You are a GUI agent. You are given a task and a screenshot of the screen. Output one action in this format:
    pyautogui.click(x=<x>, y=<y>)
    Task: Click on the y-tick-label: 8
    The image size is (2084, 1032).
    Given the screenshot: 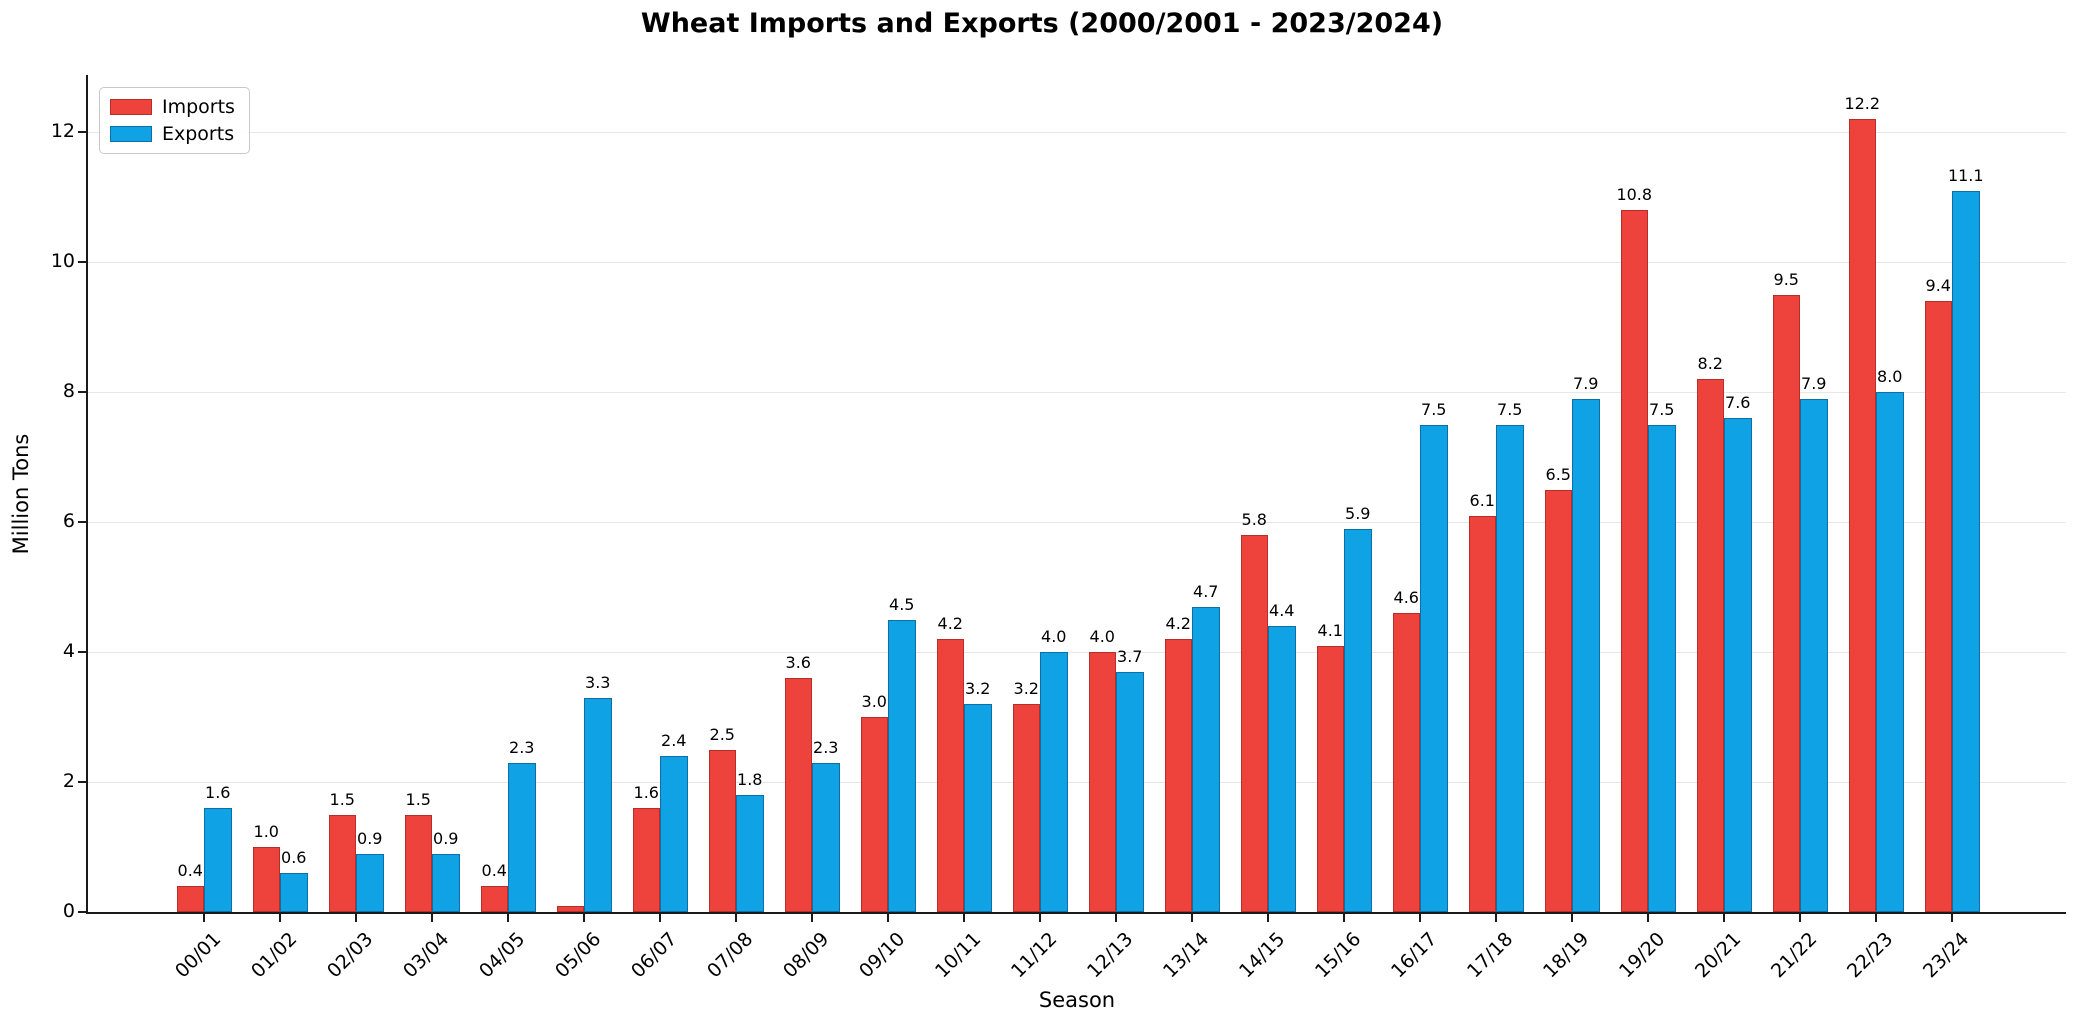 What is the action you would take?
    pyautogui.click(x=68, y=391)
    